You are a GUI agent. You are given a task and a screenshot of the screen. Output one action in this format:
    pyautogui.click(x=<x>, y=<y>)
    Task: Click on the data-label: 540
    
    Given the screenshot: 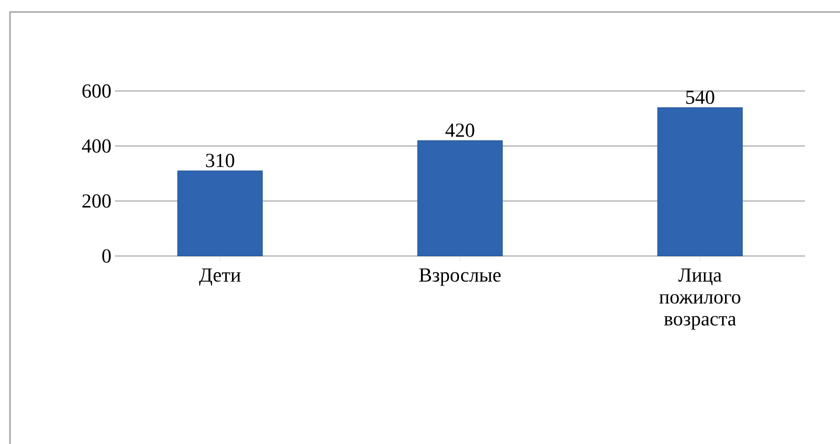 What is the action you would take?
    pyautogui.click(x=700, y=97)
    